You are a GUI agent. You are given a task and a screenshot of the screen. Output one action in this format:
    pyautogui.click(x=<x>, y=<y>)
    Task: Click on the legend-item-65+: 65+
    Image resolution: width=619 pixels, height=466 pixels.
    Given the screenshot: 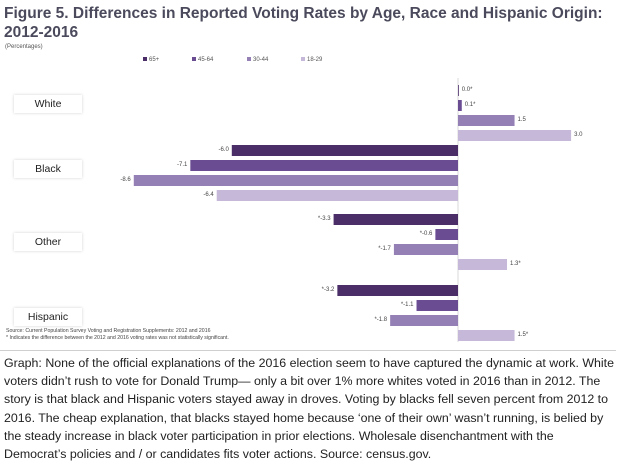 What is the action you would take?
    pyautogui.click(x=151, y=60)
    